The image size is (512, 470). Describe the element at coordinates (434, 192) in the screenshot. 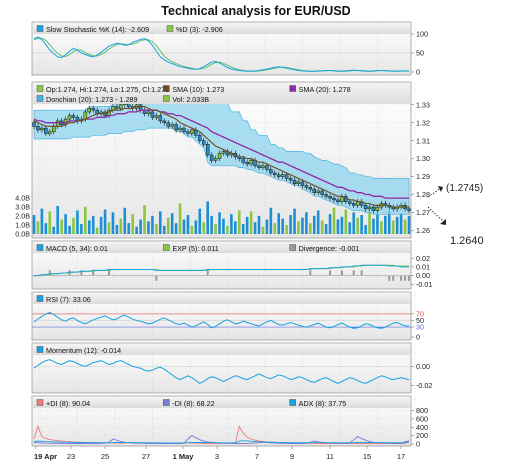

I see `arrow-up-line` at that location.